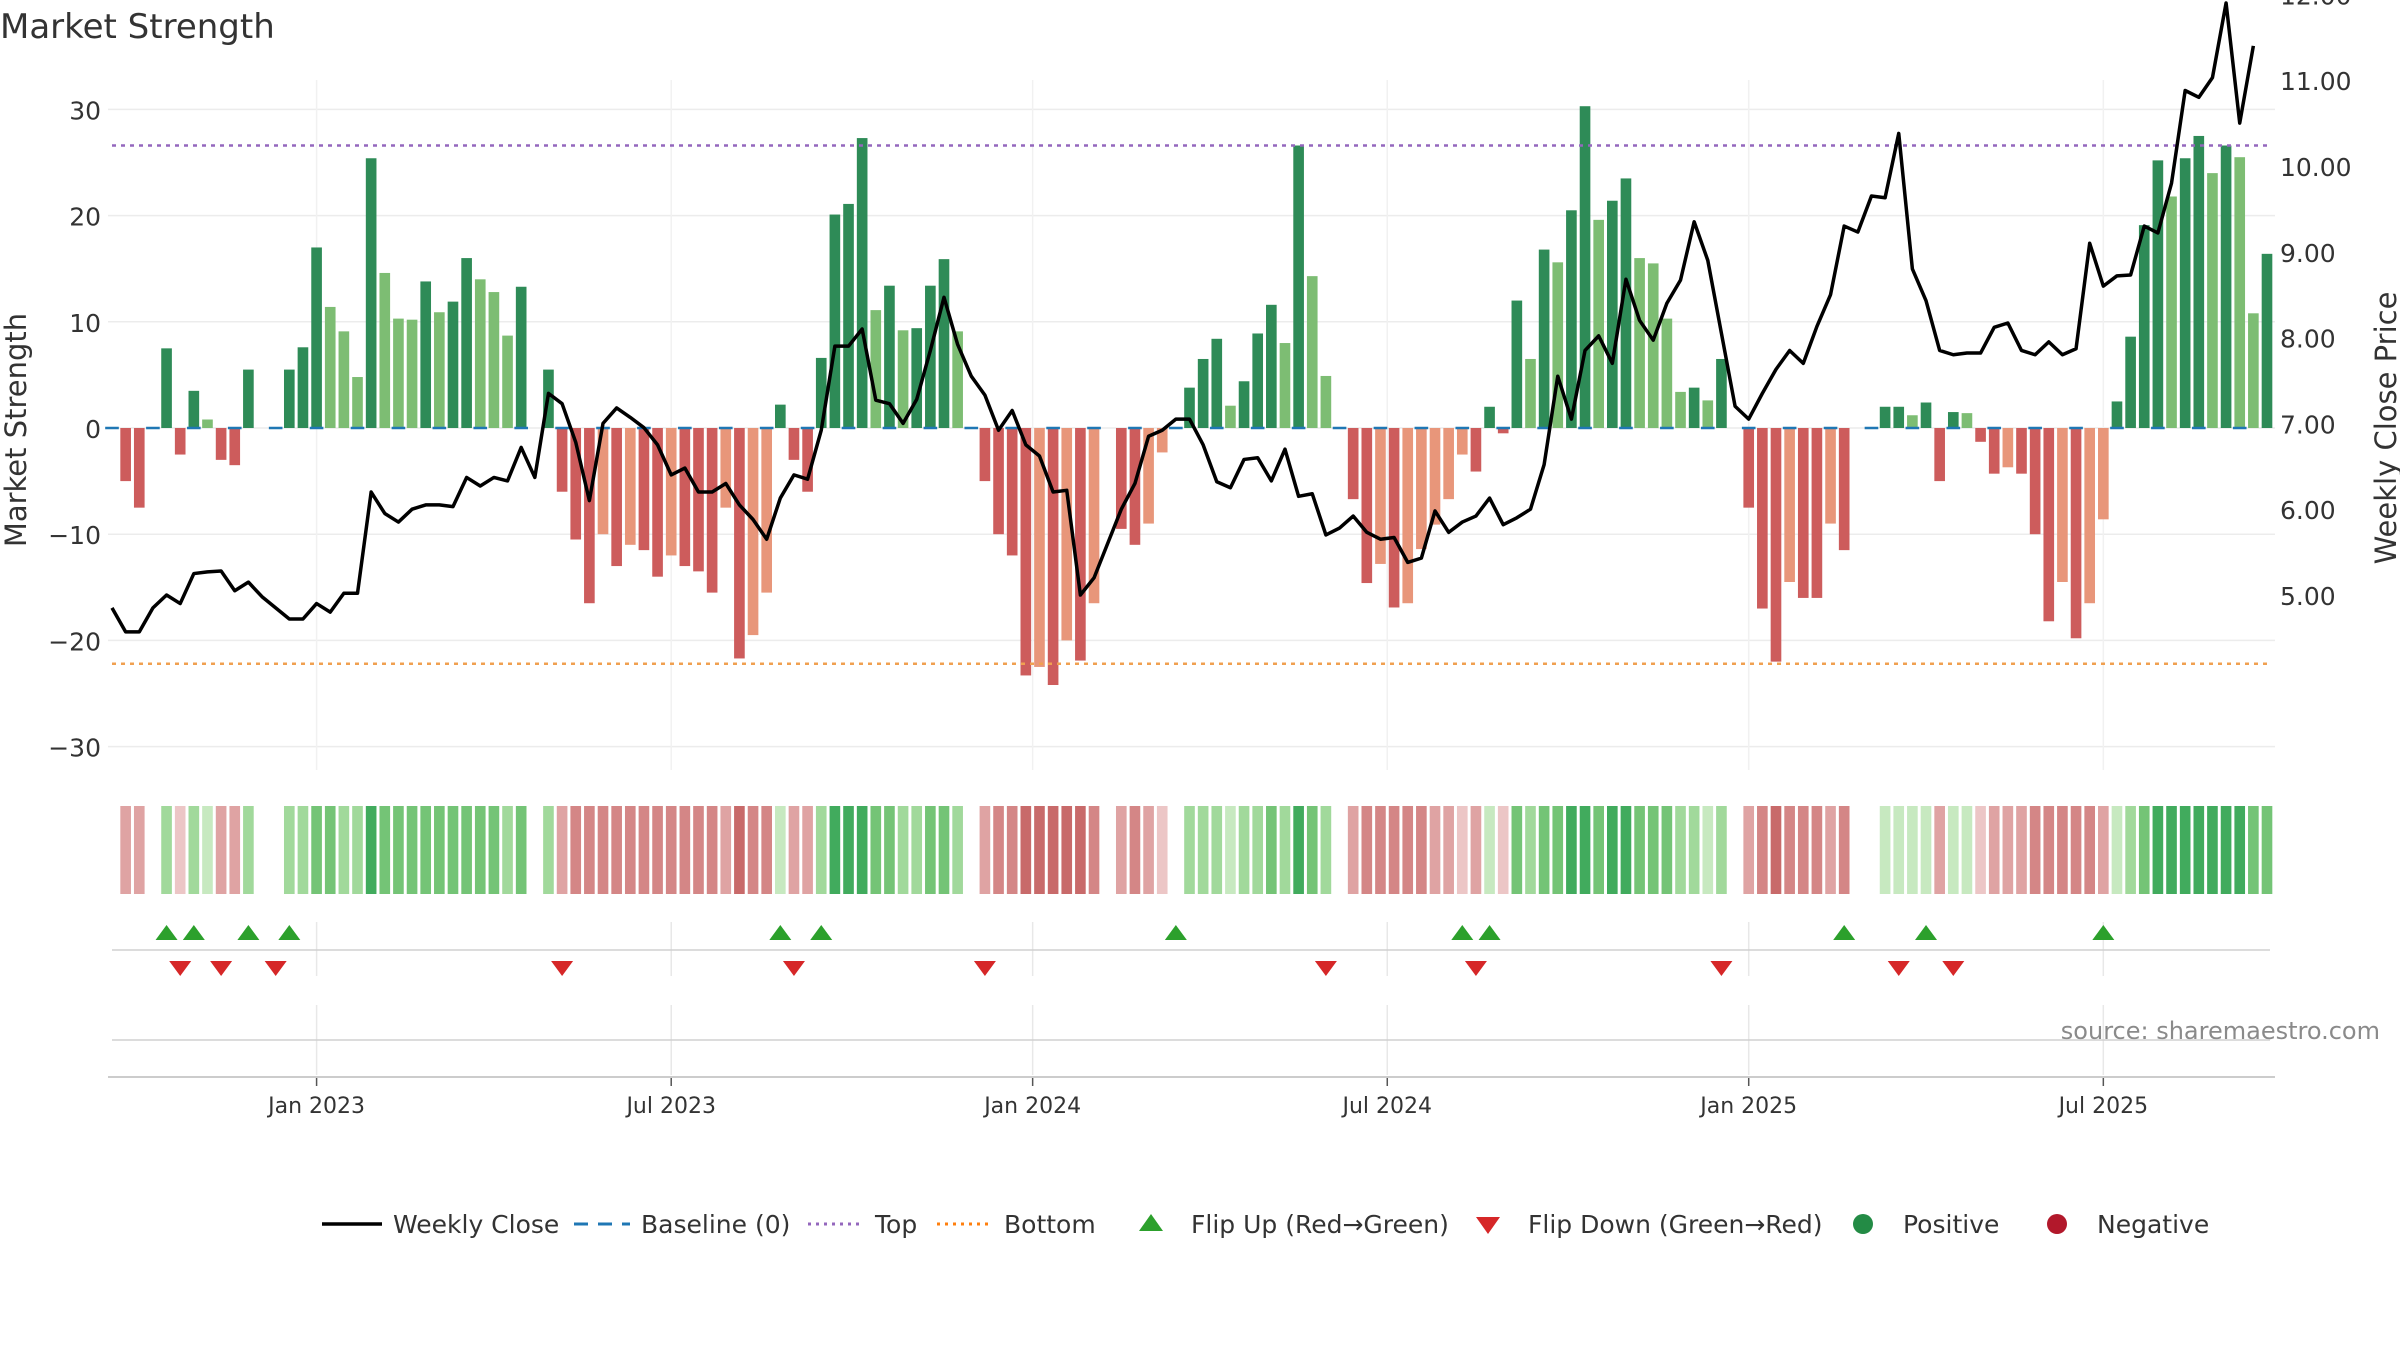 The image size is (2400, 1354). I want to click on legend-circle-swatch, so click(1863, 1224).